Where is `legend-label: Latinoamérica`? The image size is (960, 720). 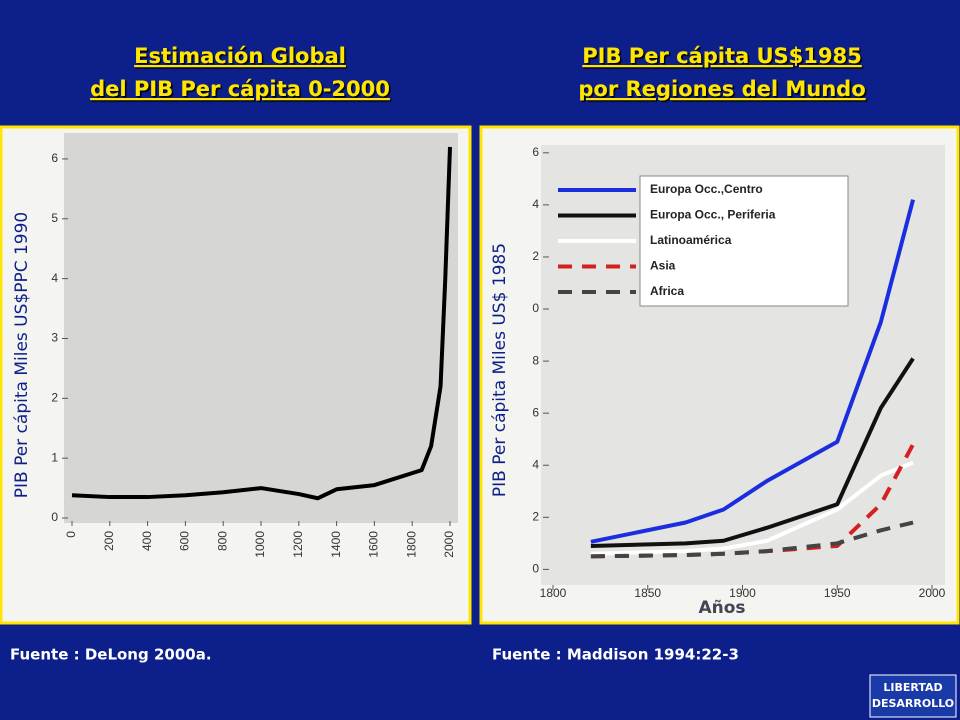 legend-label: Latinoamérica is located at coordinates (691, 240).